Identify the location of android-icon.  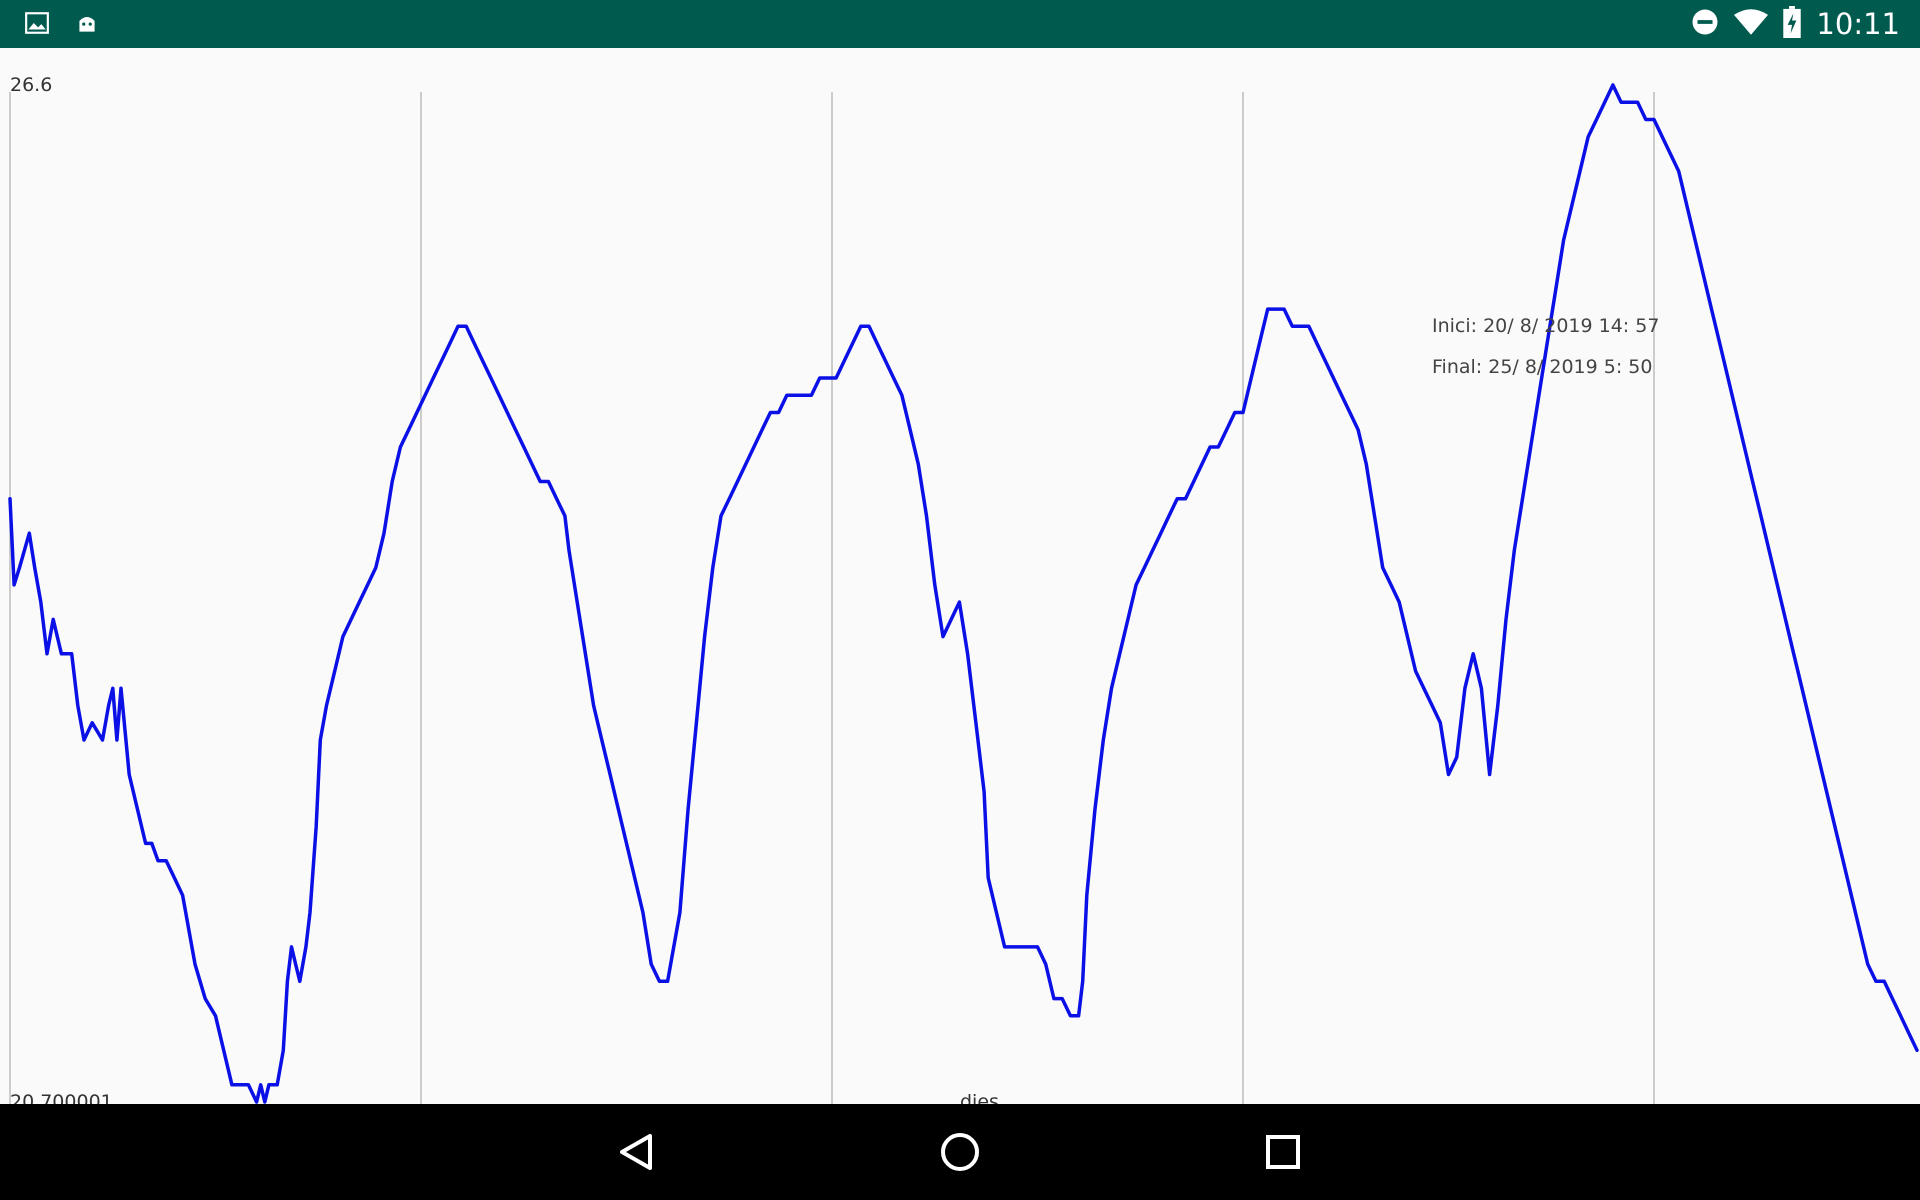
(87, 25).